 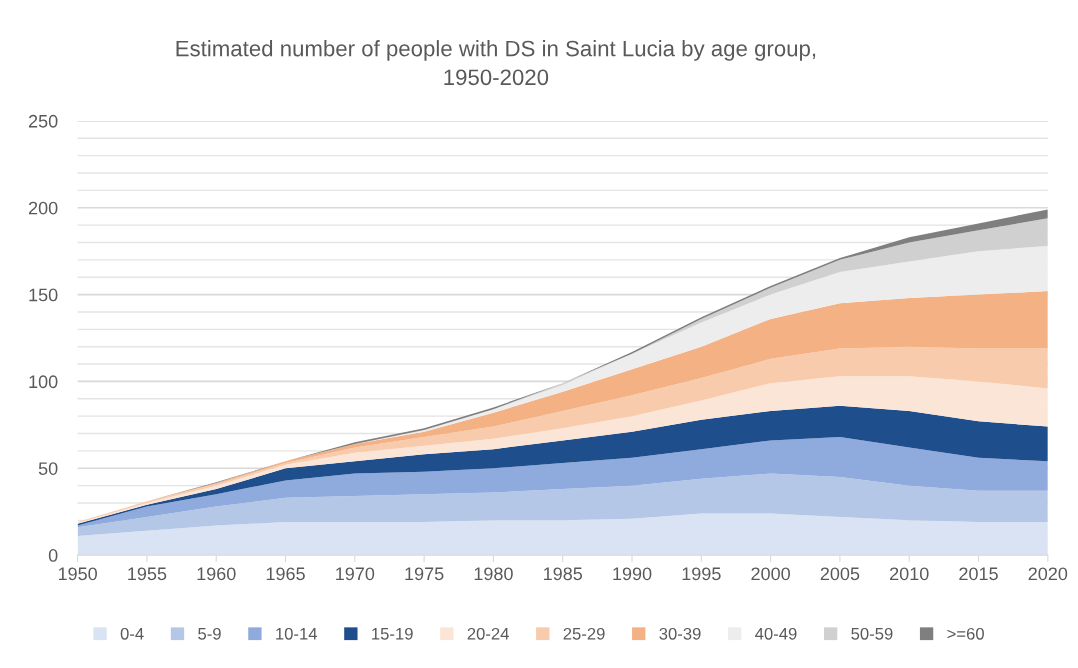 What do you see at coordinates (53, 555) in the screenshot?
I see `y-tick-label: 0` at bounding box center [53, 555].